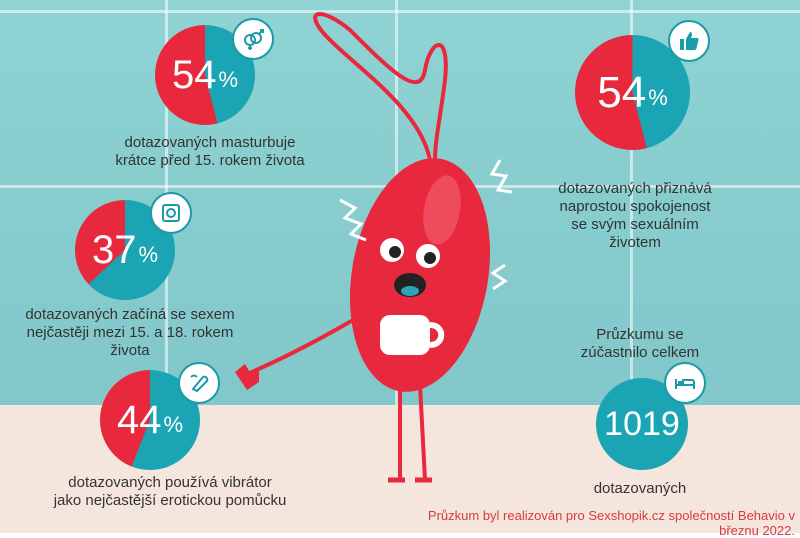 Image resolution: width=800 pixels, height=538 pixels. Describe the element at coordinates (635, 188) in the screenshot. I see `caption-line: dotazovaných přiznává` at that location.